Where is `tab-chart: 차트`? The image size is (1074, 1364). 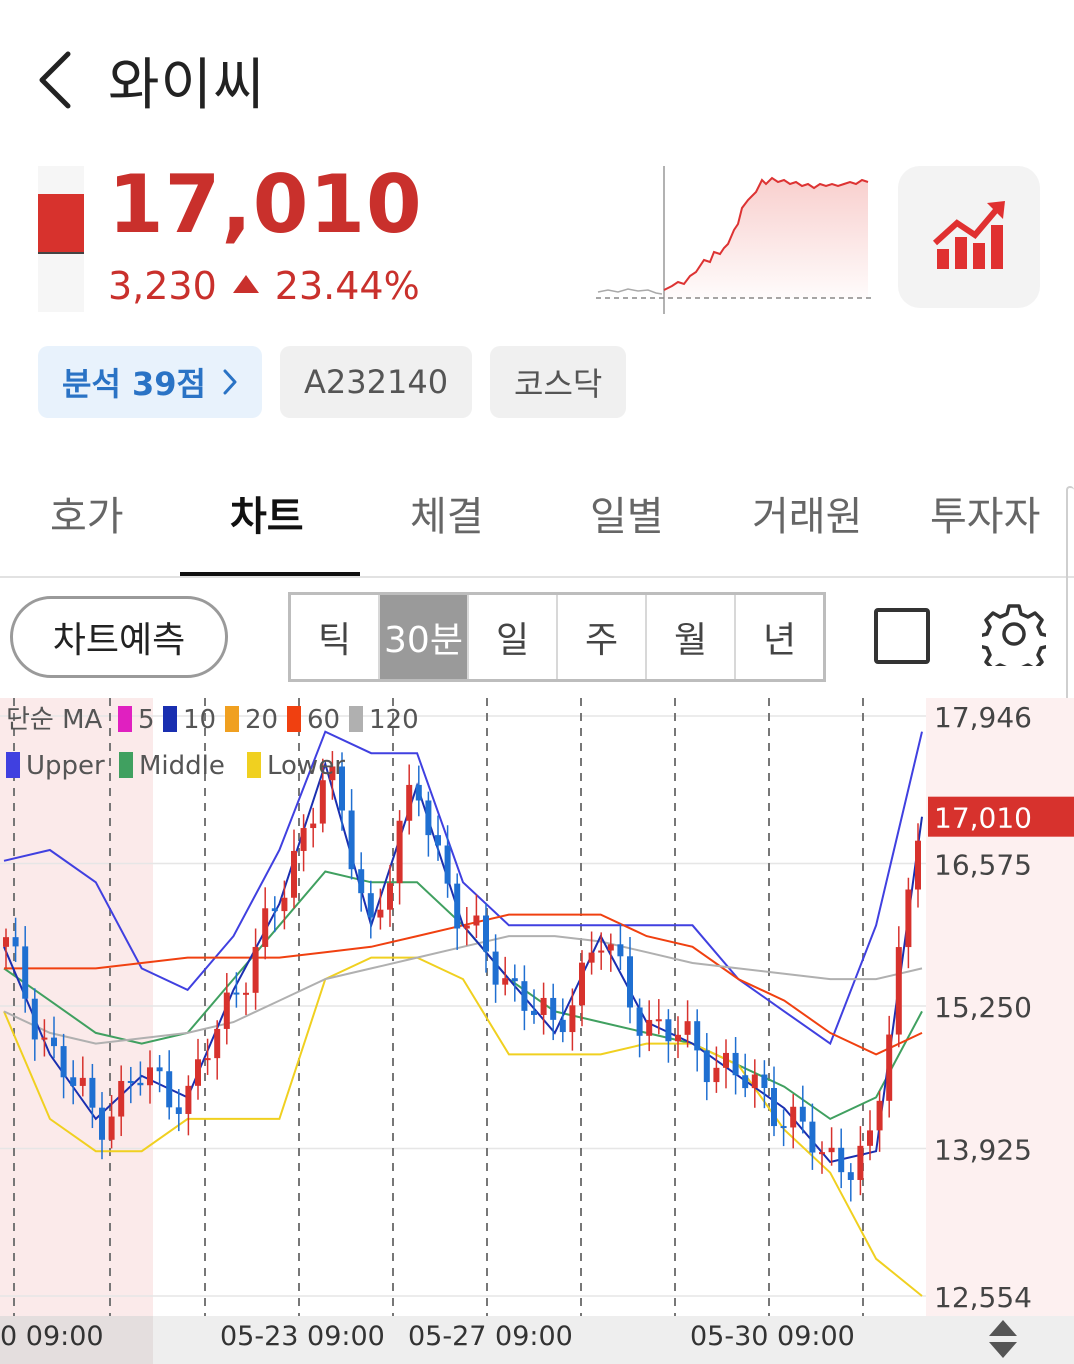 tab-chart: 차트 is located at coordinates (267, 517).